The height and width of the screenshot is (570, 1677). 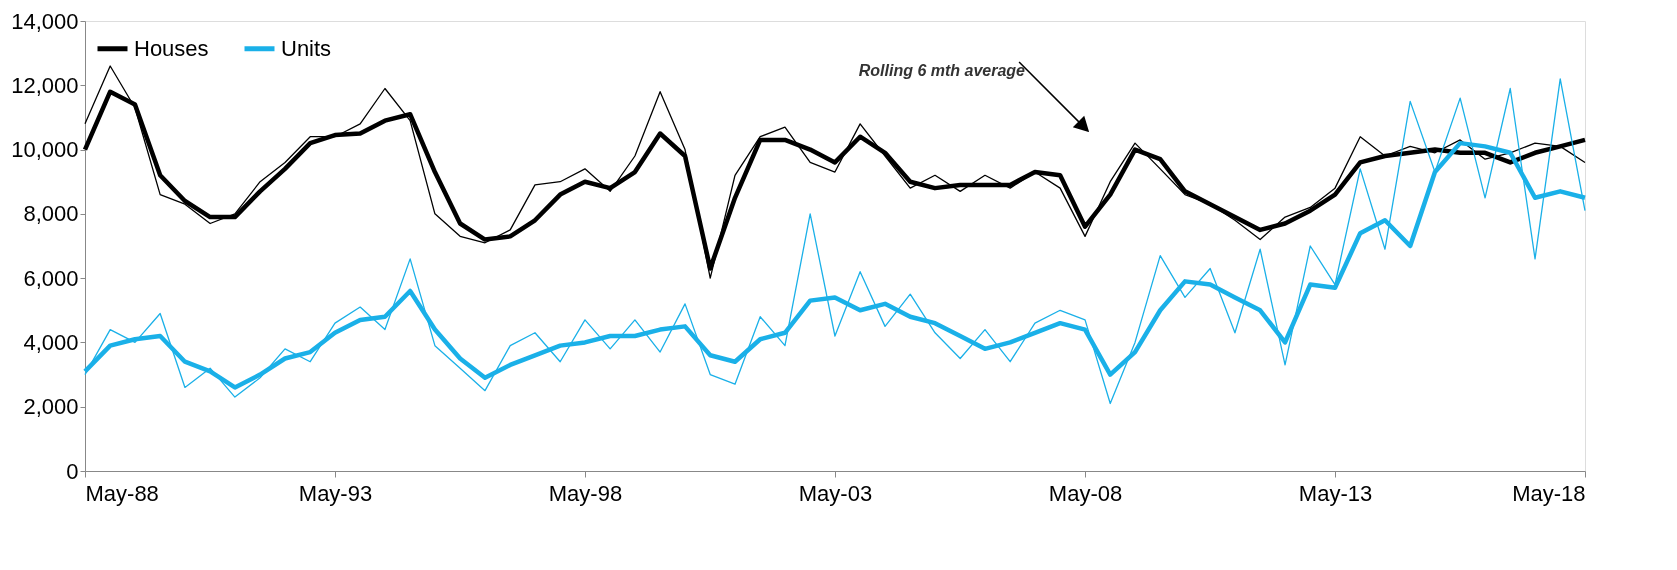 What do you see at coordinates (122, 493) in the screenshot?
I see `x-tick-label: May-88` at bounding box center [122, 493].